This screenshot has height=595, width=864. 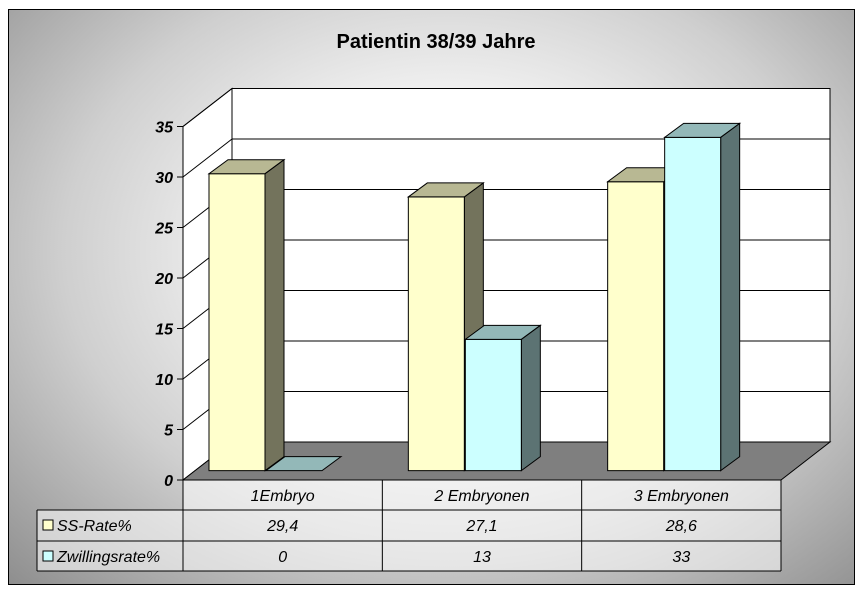 I want to click on data-table-header-bg, so click(x=482, y=495).